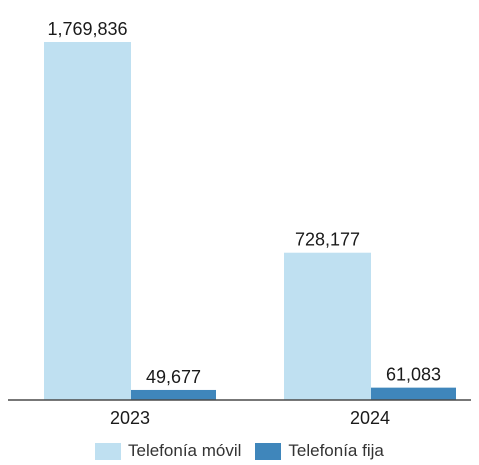 The image size is (479, 465). I want to click on x-tick-label-2023: 2023, so click(130, 418).